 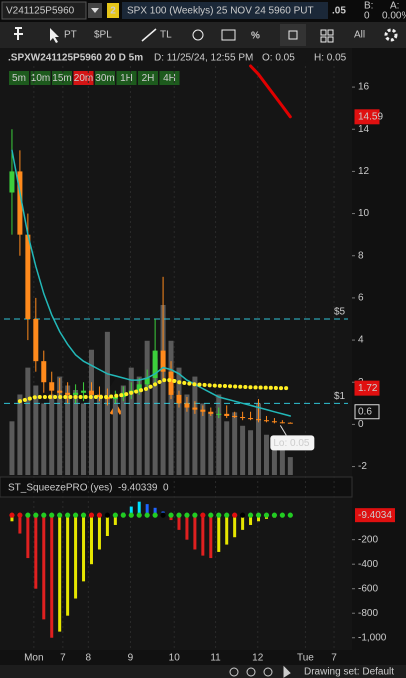 I want to click on price-label: 14.59, so click(x=370, y=116).